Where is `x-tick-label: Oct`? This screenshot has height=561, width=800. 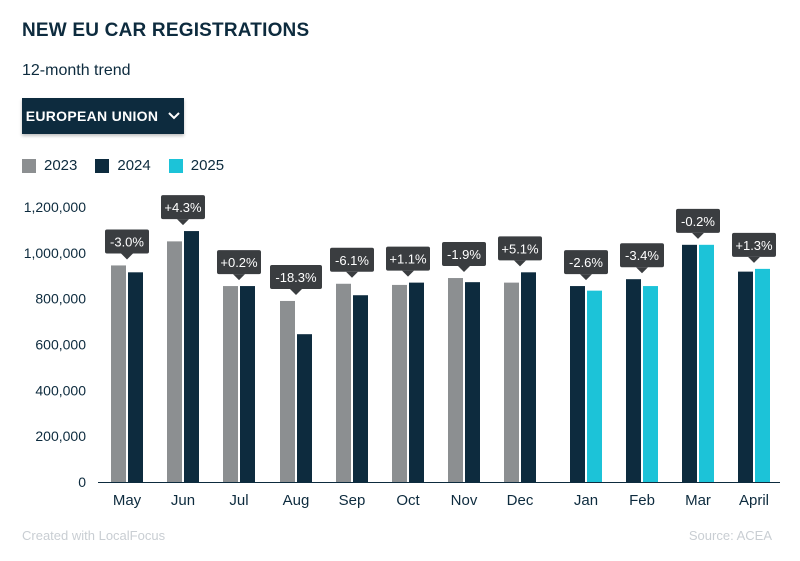
x-tick-label: Oct is located at coordinates (408, 500).